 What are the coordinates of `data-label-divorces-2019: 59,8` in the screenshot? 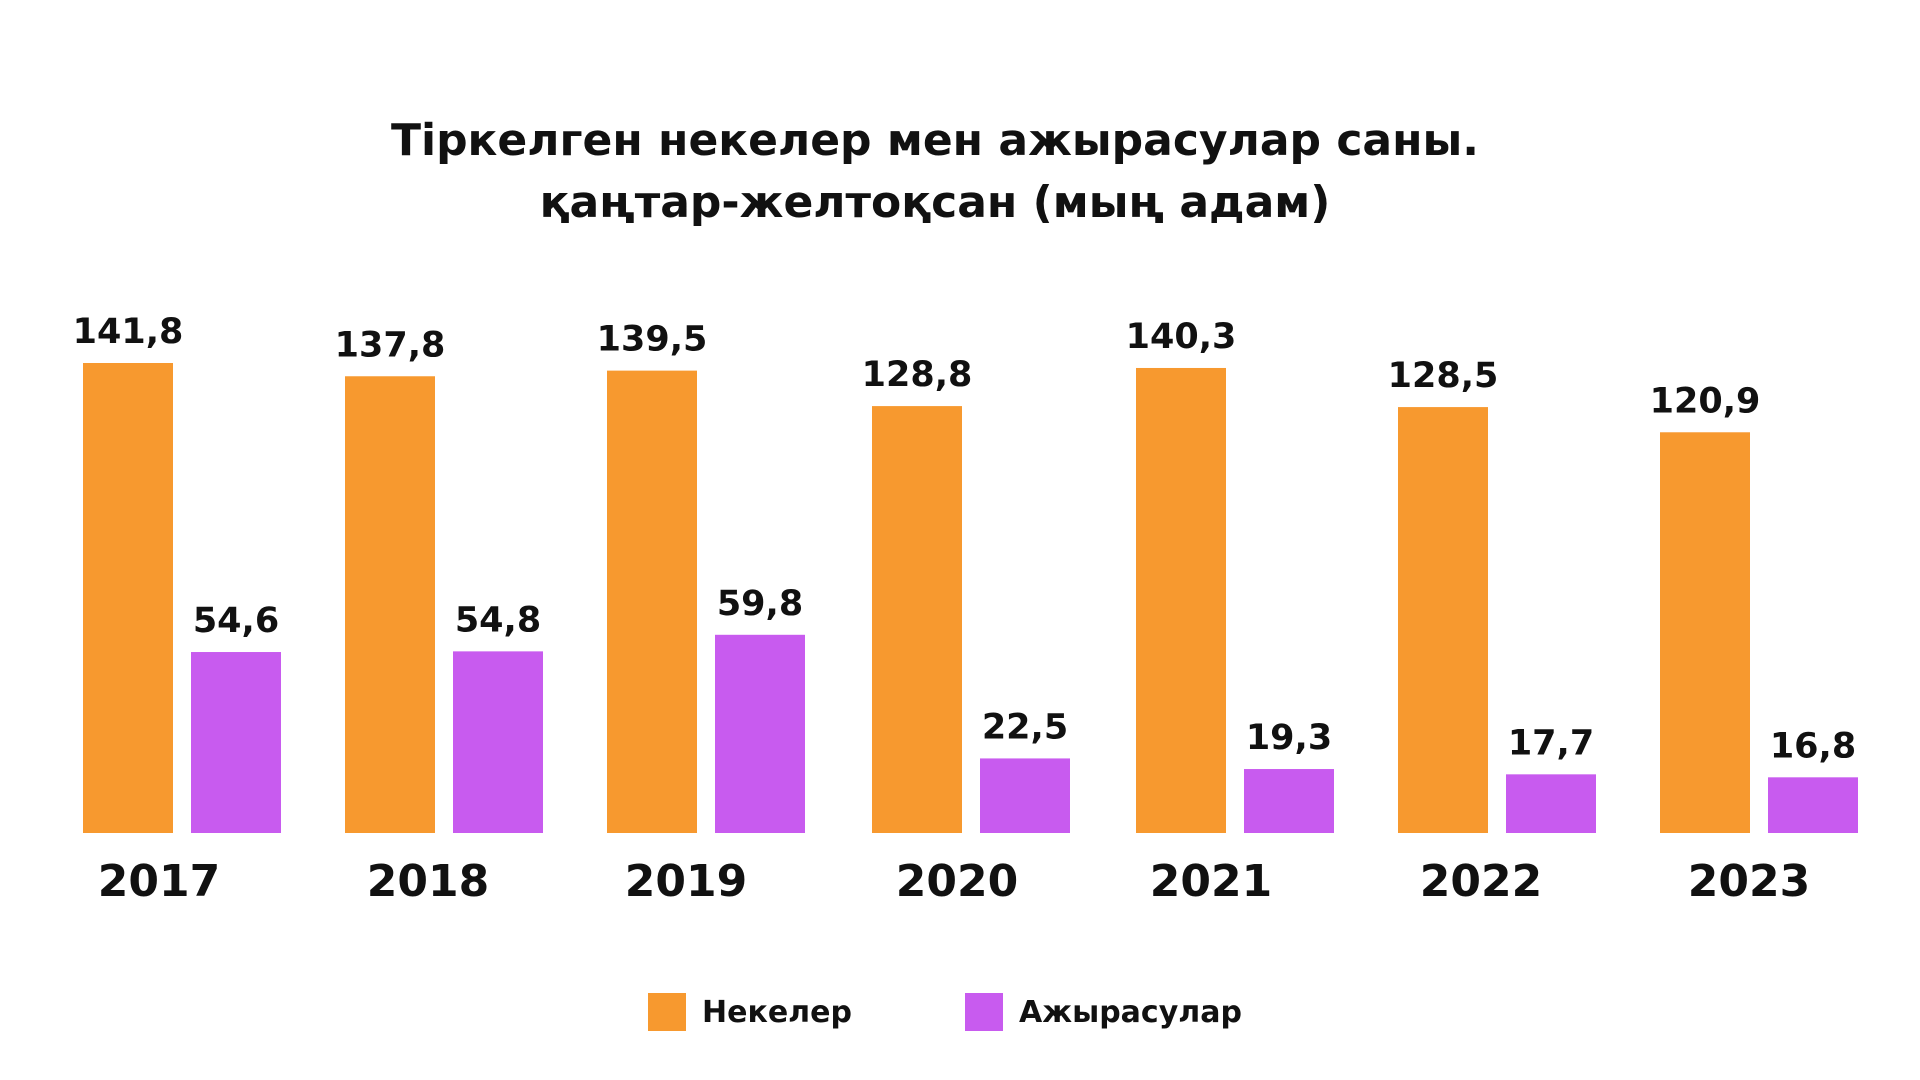 It's located at (760, 604).